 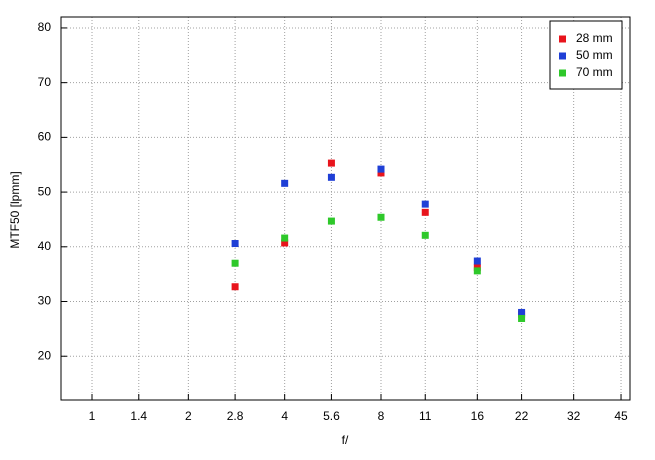 What do you see at coordinates (45, 27) in the screenshot?
I see `y-tick-label: 80` at bounding box center [45, 27].